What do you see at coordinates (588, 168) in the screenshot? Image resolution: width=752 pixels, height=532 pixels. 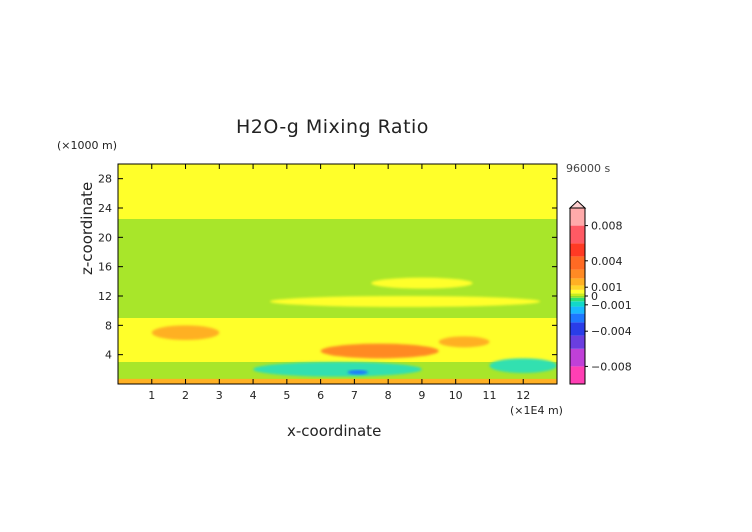 I see `time-stamp-label: 96000 s` at bounding box center [588, 168].